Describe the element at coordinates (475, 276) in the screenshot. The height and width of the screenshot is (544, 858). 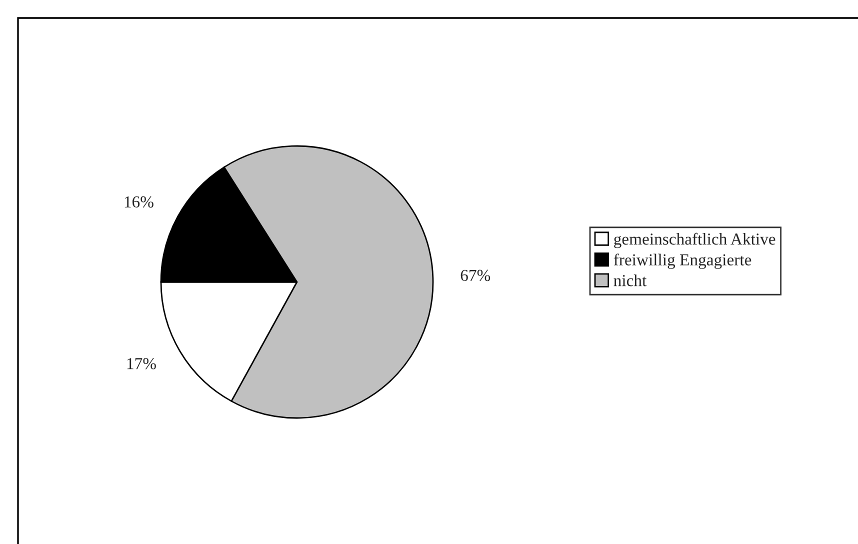
I see `data-label: 67%` at that location.